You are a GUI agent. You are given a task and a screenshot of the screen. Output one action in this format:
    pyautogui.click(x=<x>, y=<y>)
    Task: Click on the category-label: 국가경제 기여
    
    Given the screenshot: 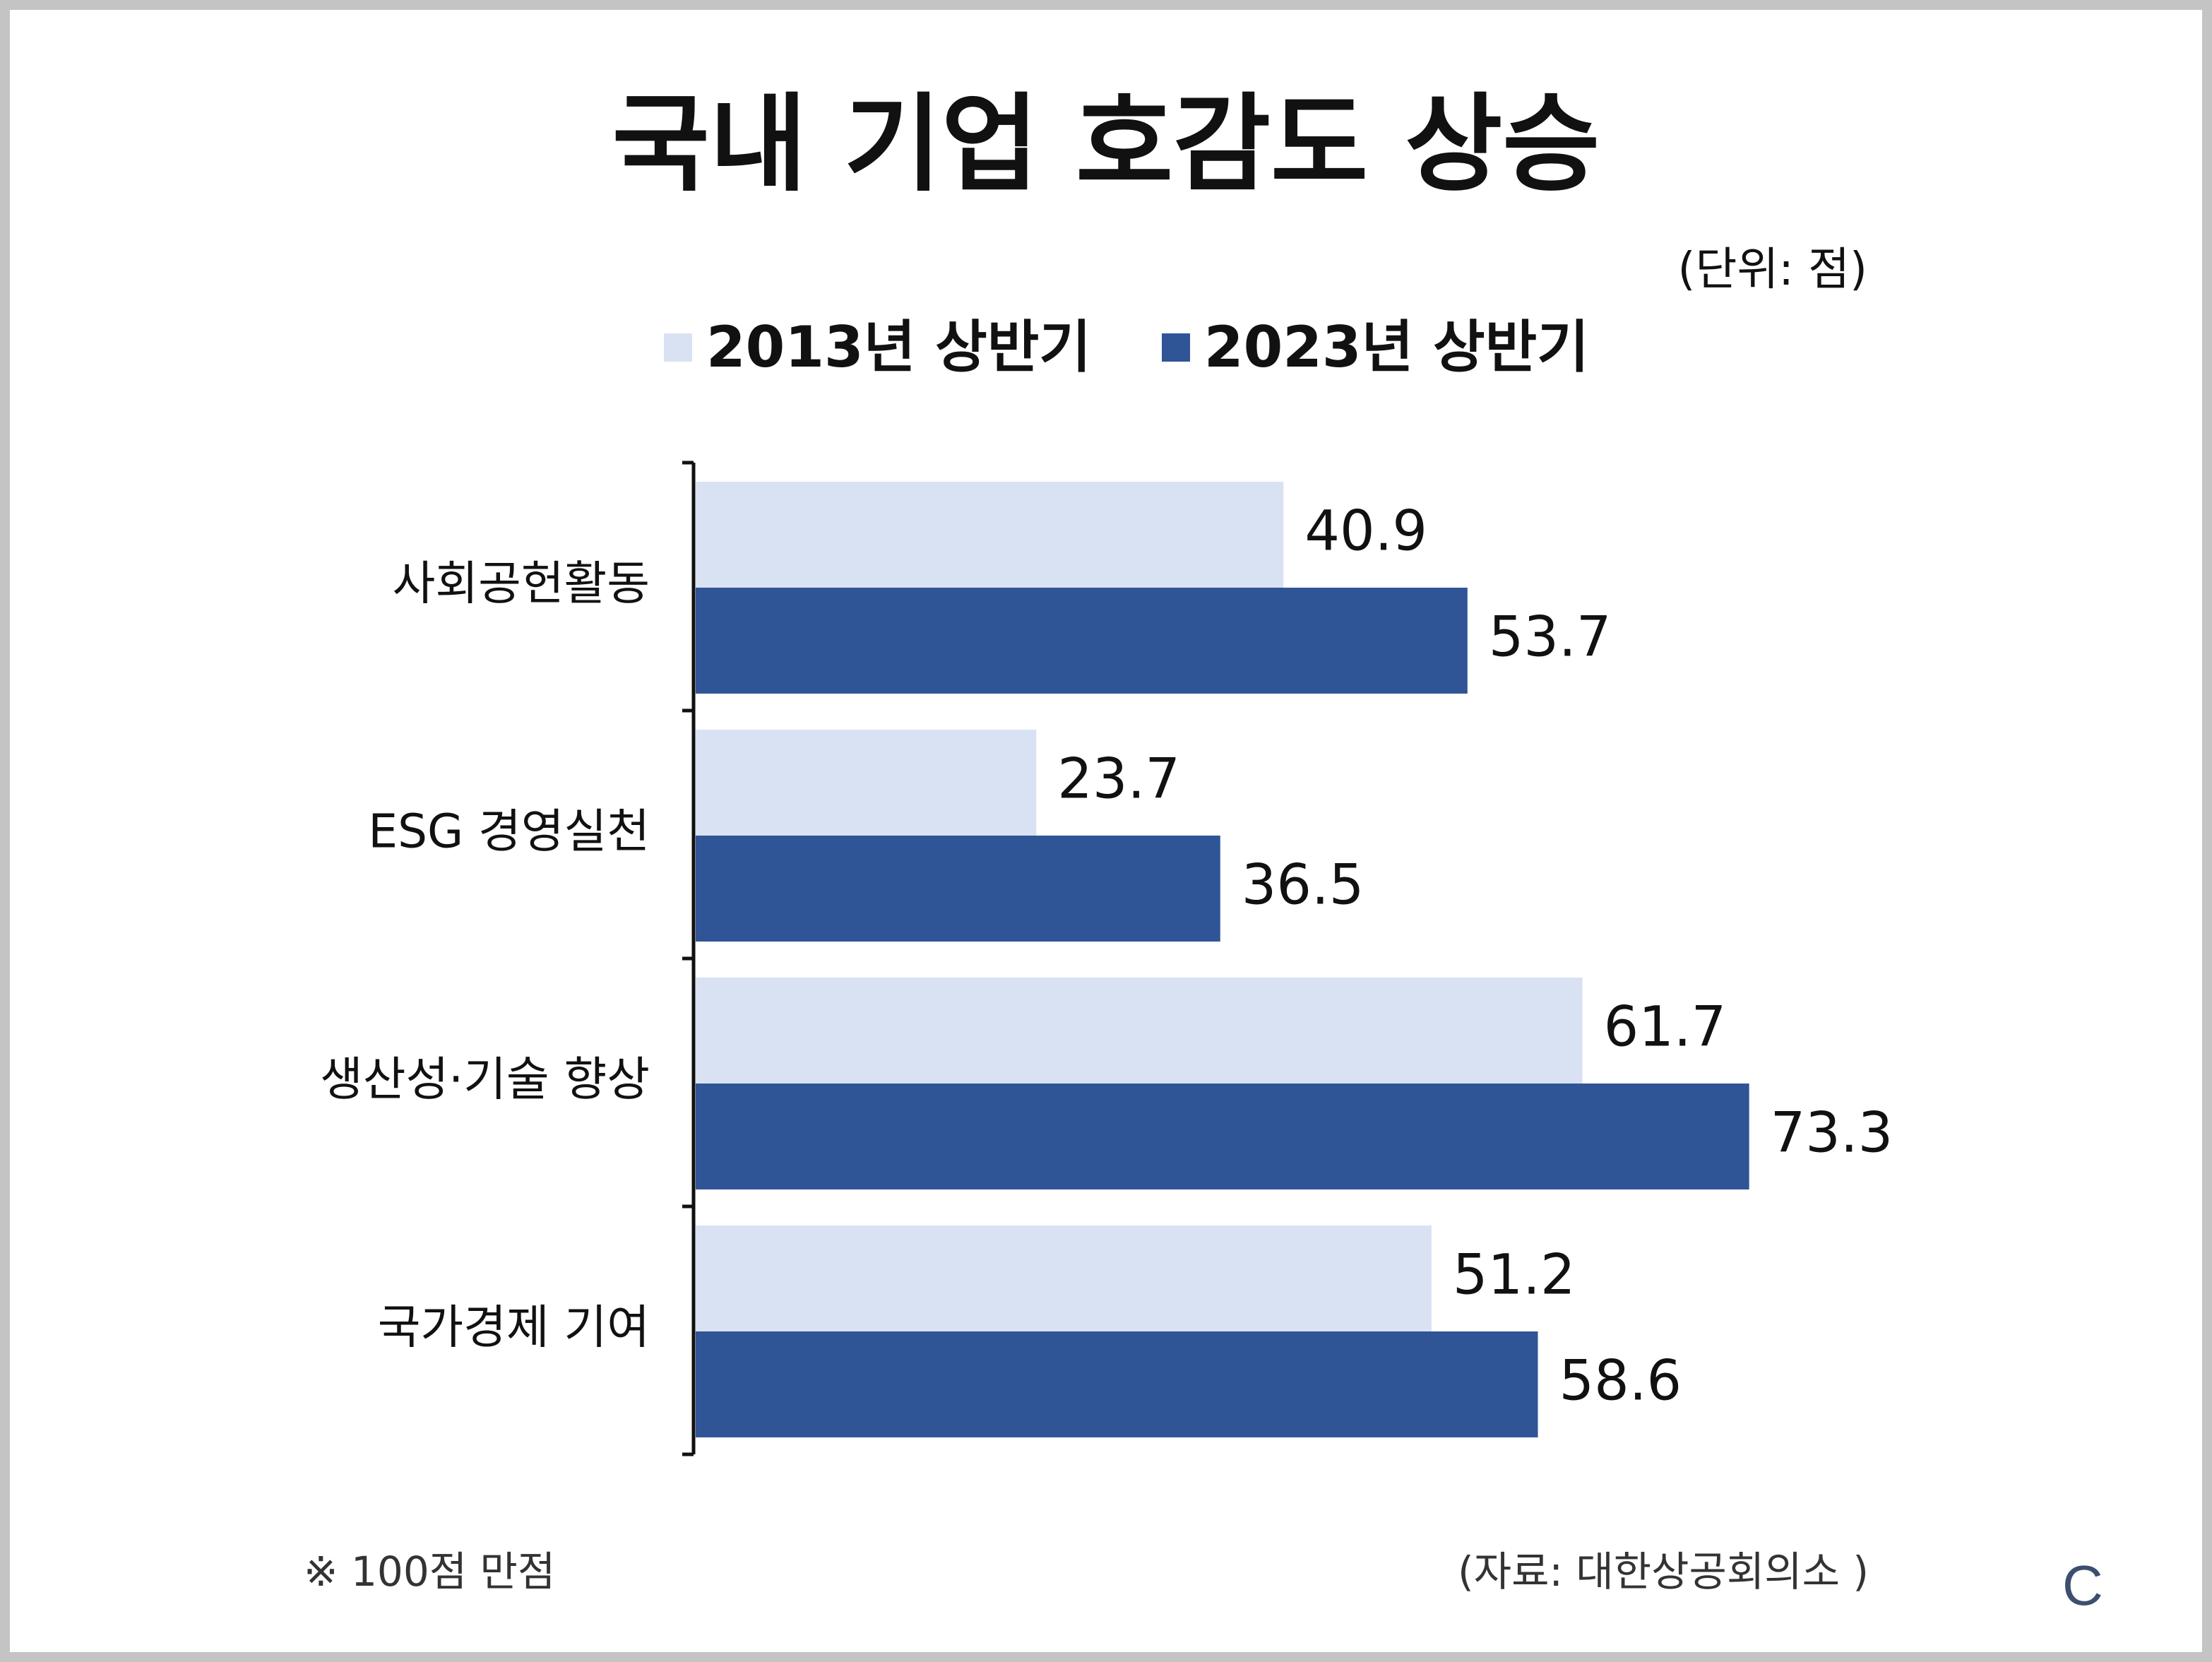 What is the action you would take?
    pyautogui.click(x=514, y=1327)
    